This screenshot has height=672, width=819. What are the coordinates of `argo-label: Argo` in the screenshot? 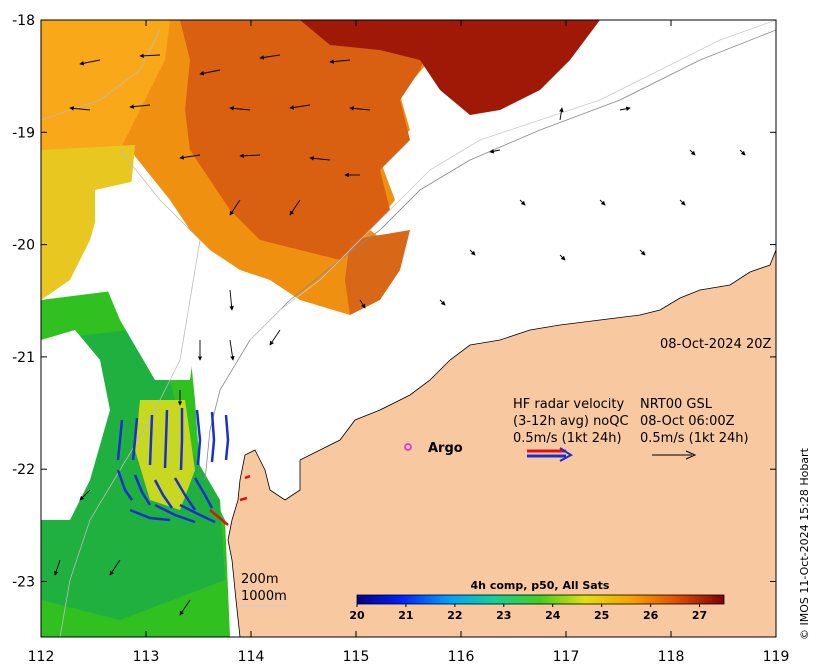 It's located at (445, 448).